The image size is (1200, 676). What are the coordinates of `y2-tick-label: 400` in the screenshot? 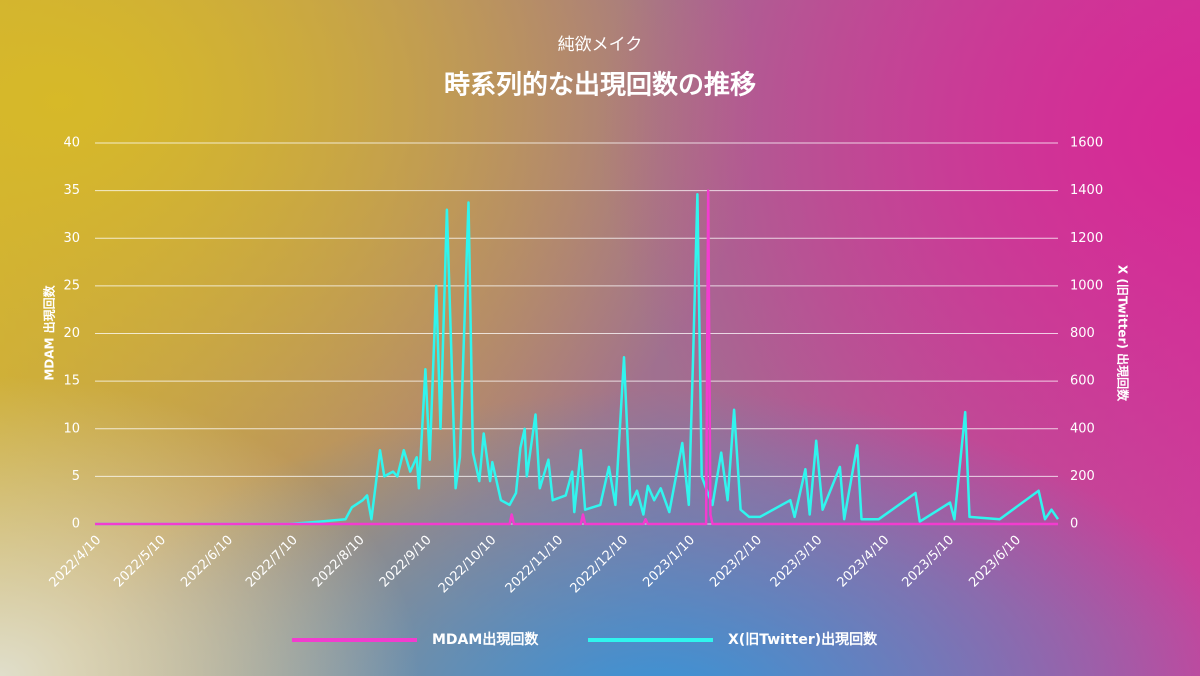 It's located at (1082, 428).